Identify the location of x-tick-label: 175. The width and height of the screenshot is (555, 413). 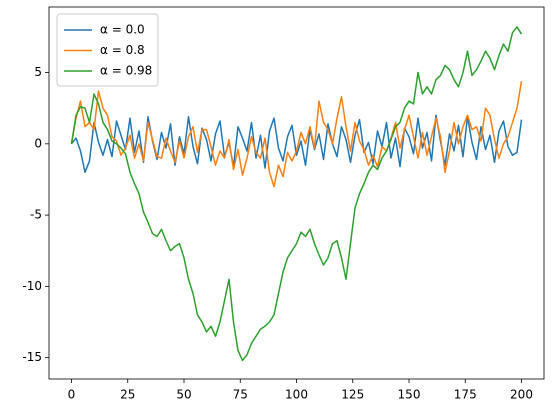
(465, 395).